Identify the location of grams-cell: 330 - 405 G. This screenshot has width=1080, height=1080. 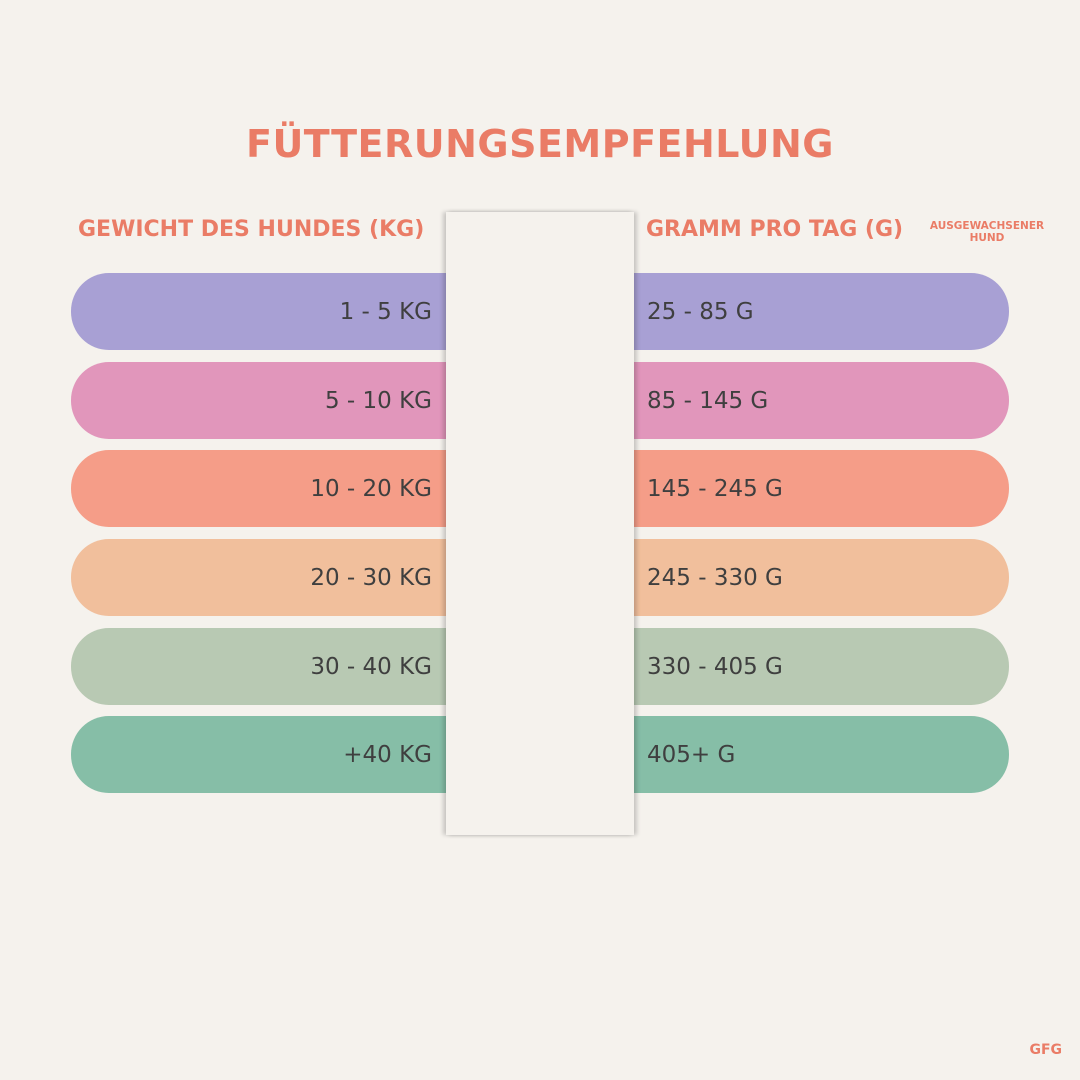
(821, 666).